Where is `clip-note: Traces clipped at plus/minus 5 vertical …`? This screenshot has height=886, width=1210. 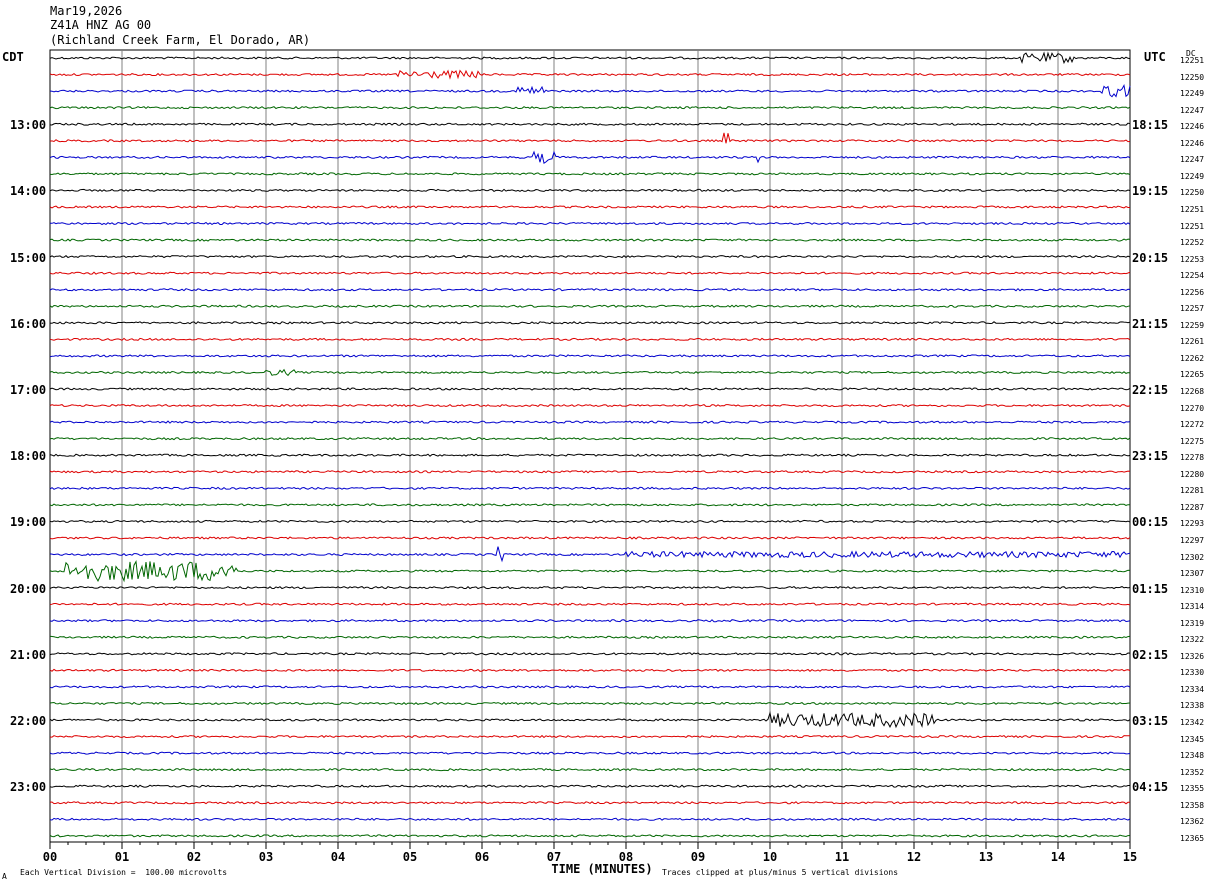 clip-note: Traces clipped at plus/minus 5 vertical … is located at coordinates (780, 872).